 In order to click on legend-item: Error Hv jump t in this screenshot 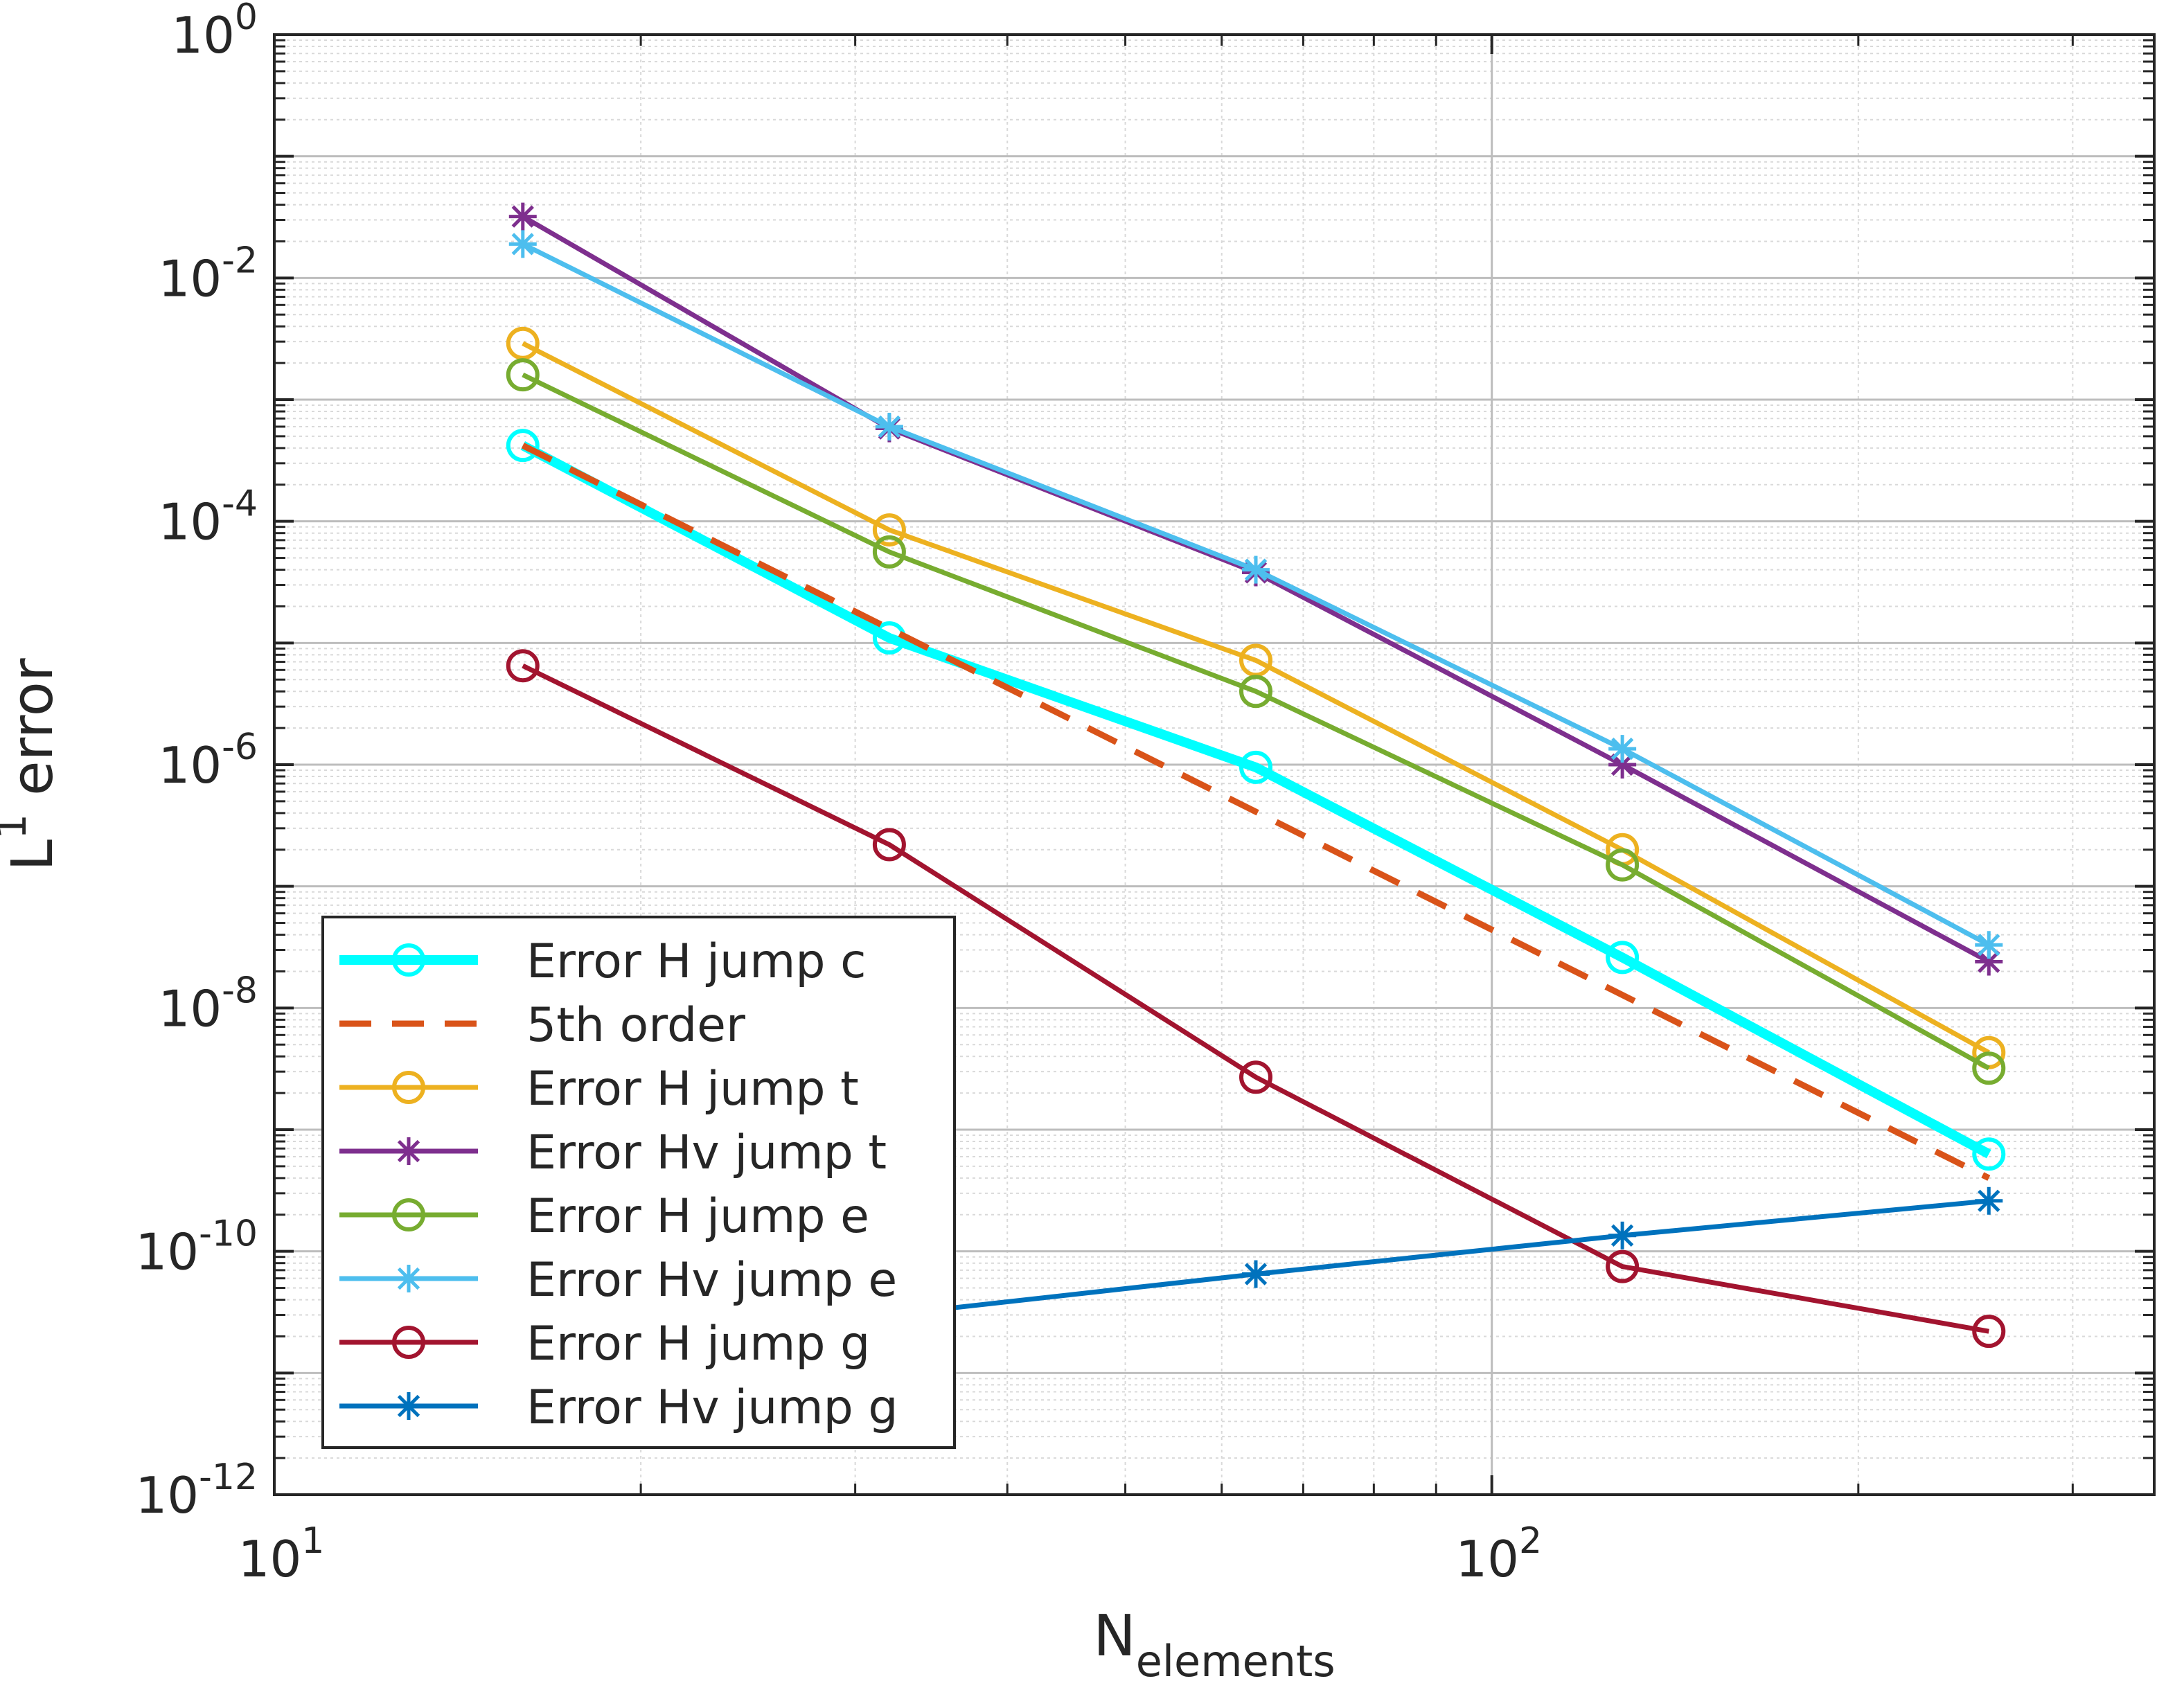, I will do `click(613, 1153)`.